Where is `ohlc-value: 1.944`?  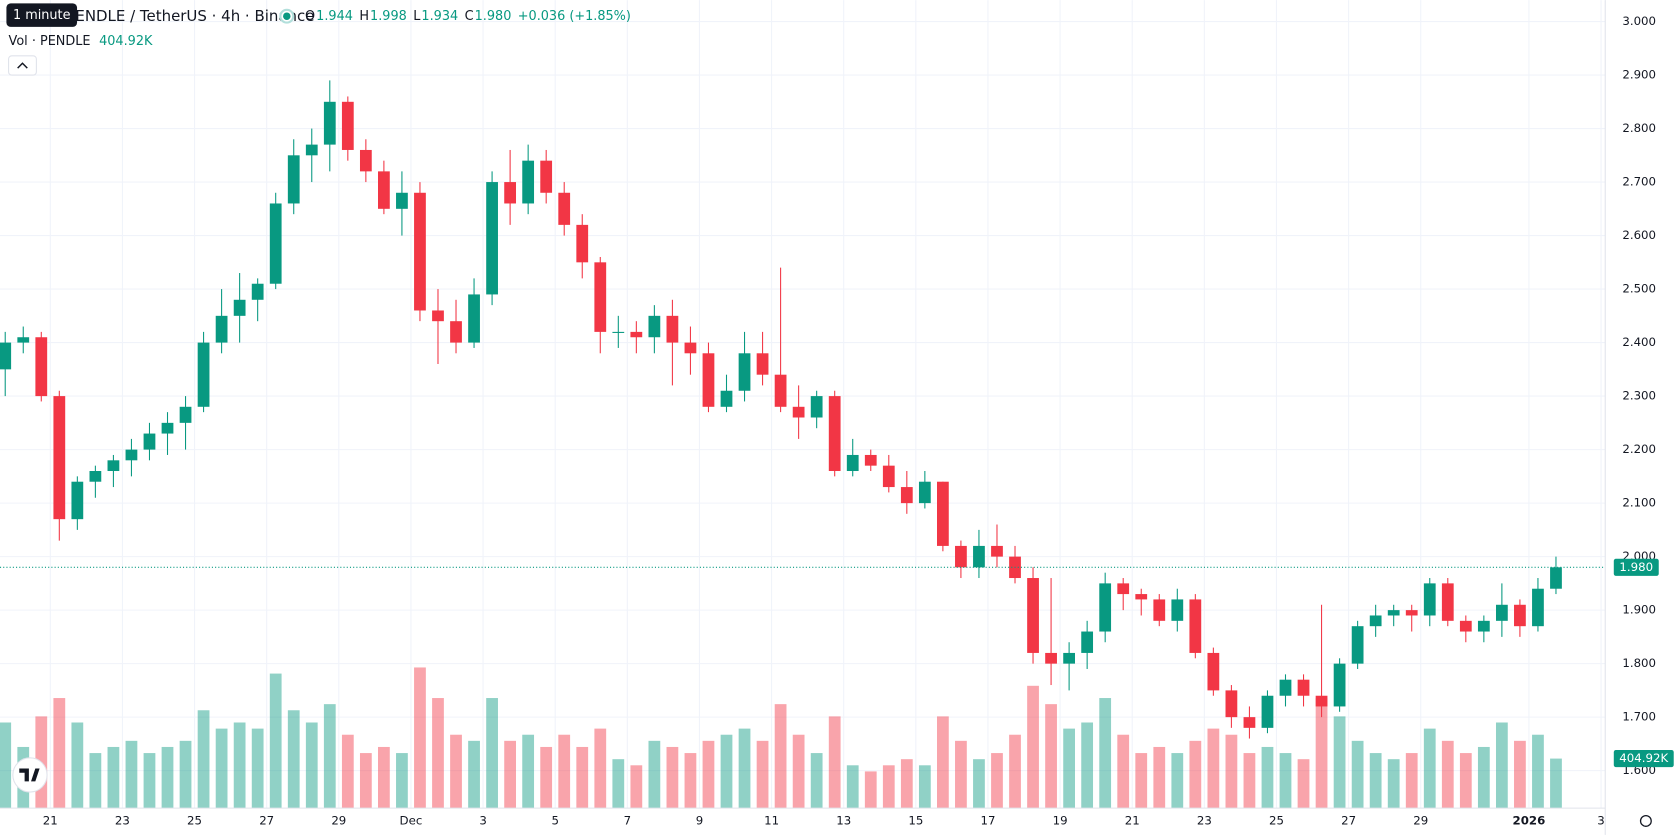
ohlc-value: 1.944 is located at coordinates (334, 16).